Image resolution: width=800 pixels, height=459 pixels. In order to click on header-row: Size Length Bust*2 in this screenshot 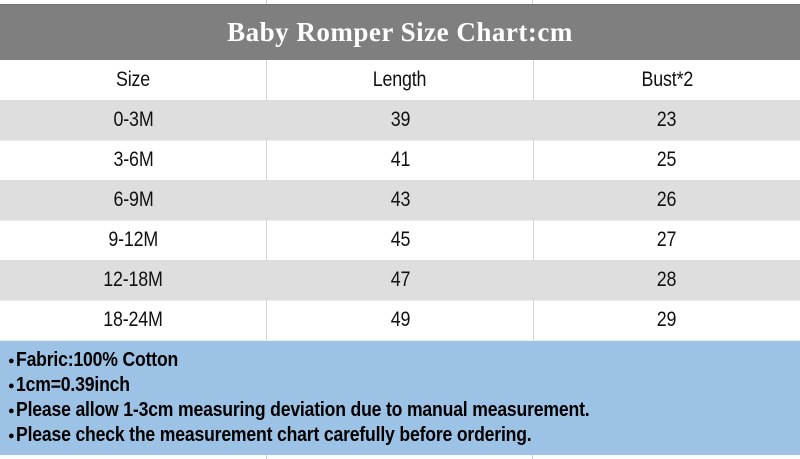, I will do `click(400, 80)`.